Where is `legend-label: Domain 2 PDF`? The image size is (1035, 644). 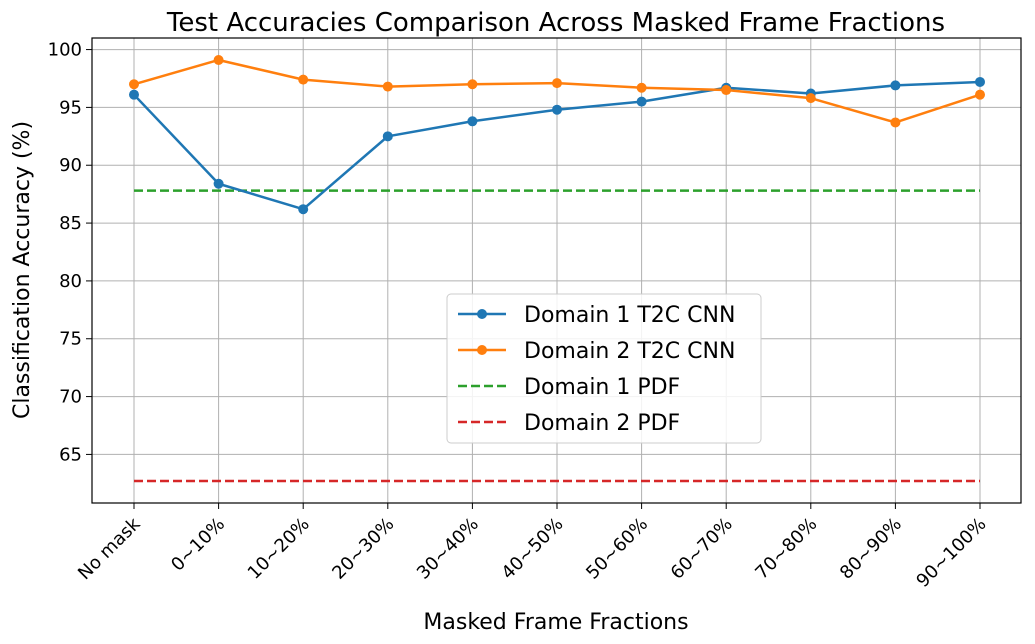
legend-label: Domain 2 PDF is located at coordinates (602, 423).